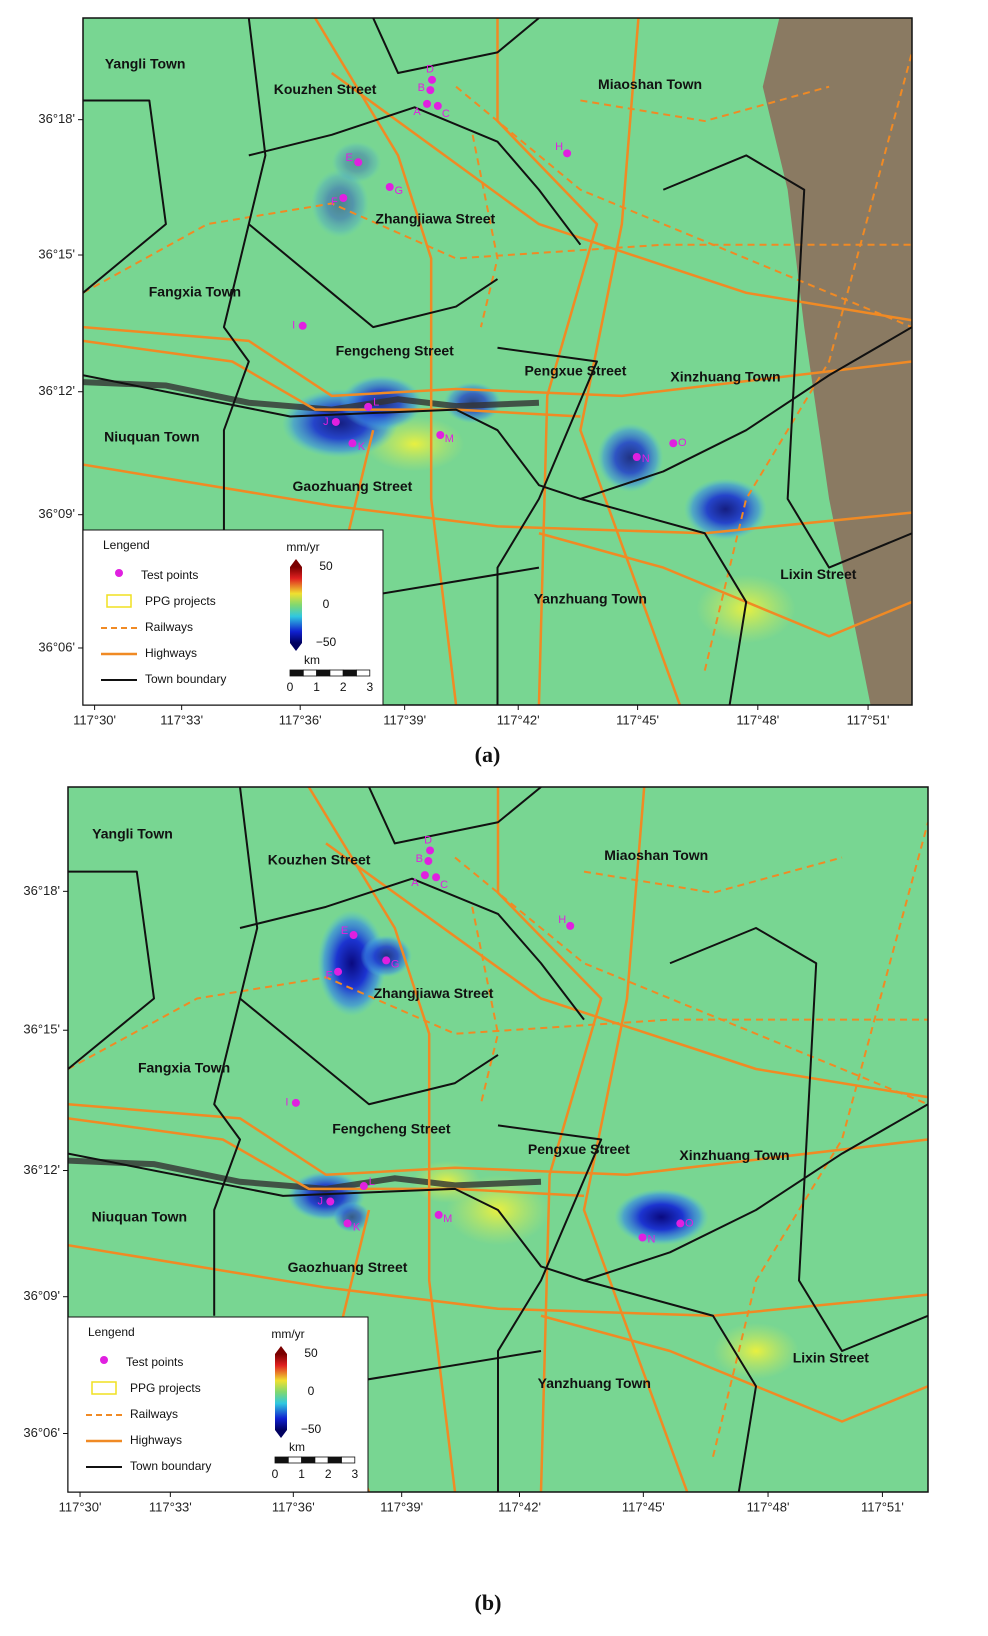 This screenshot has height=1636, width=988. I want to click on lon-tick-label: 117°39', so click(401, 1506).